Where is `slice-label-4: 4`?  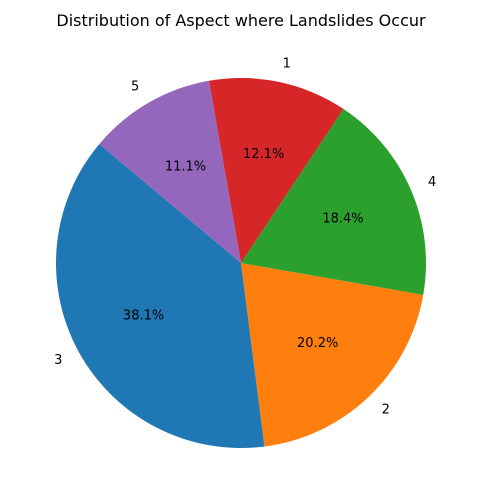
slice-label-4: 4 is located at coordinates (432, 182).